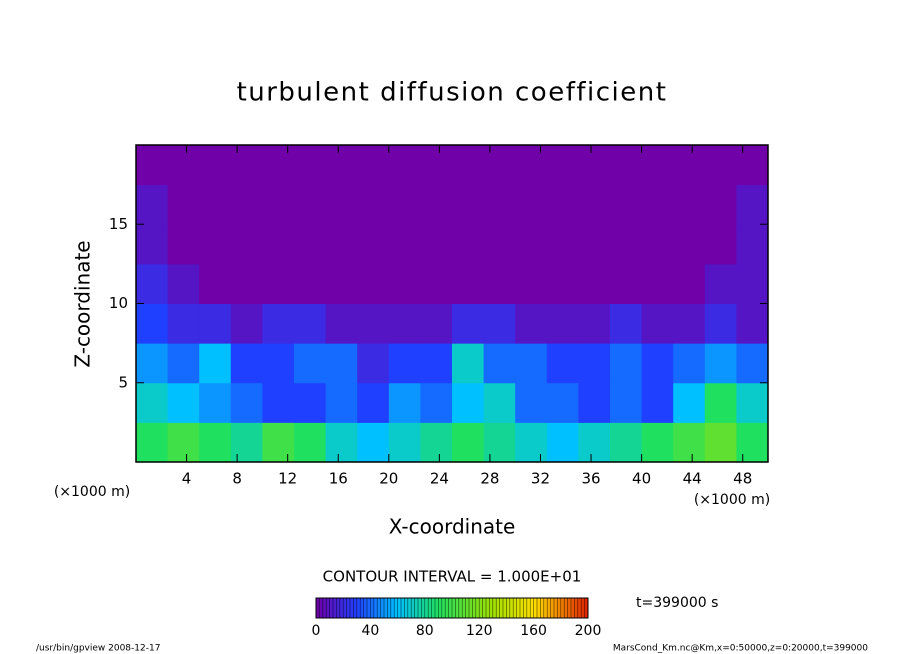 The image size is (904, 654). What do you see at coordinates (479, 631) in the screenshot?
I see `colorbar-tick-label: 120` at bounding box center [479, 631].